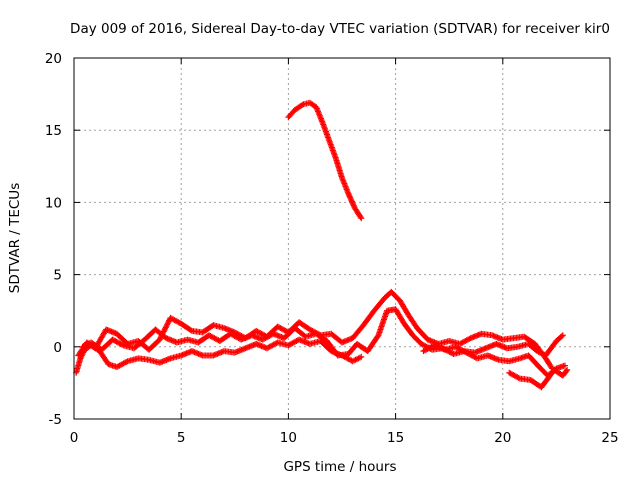 Image resolution: width=640 pixels, height=480 pixels. I want to click on y-tick-label: 10, so click(53, 203).